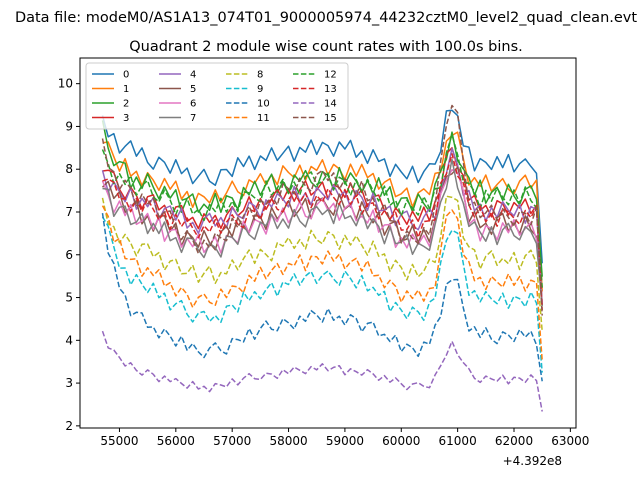  Describe the element at coordinates (232, 441) in the screenshot. I see `x-tick-label: 57000` at that location.